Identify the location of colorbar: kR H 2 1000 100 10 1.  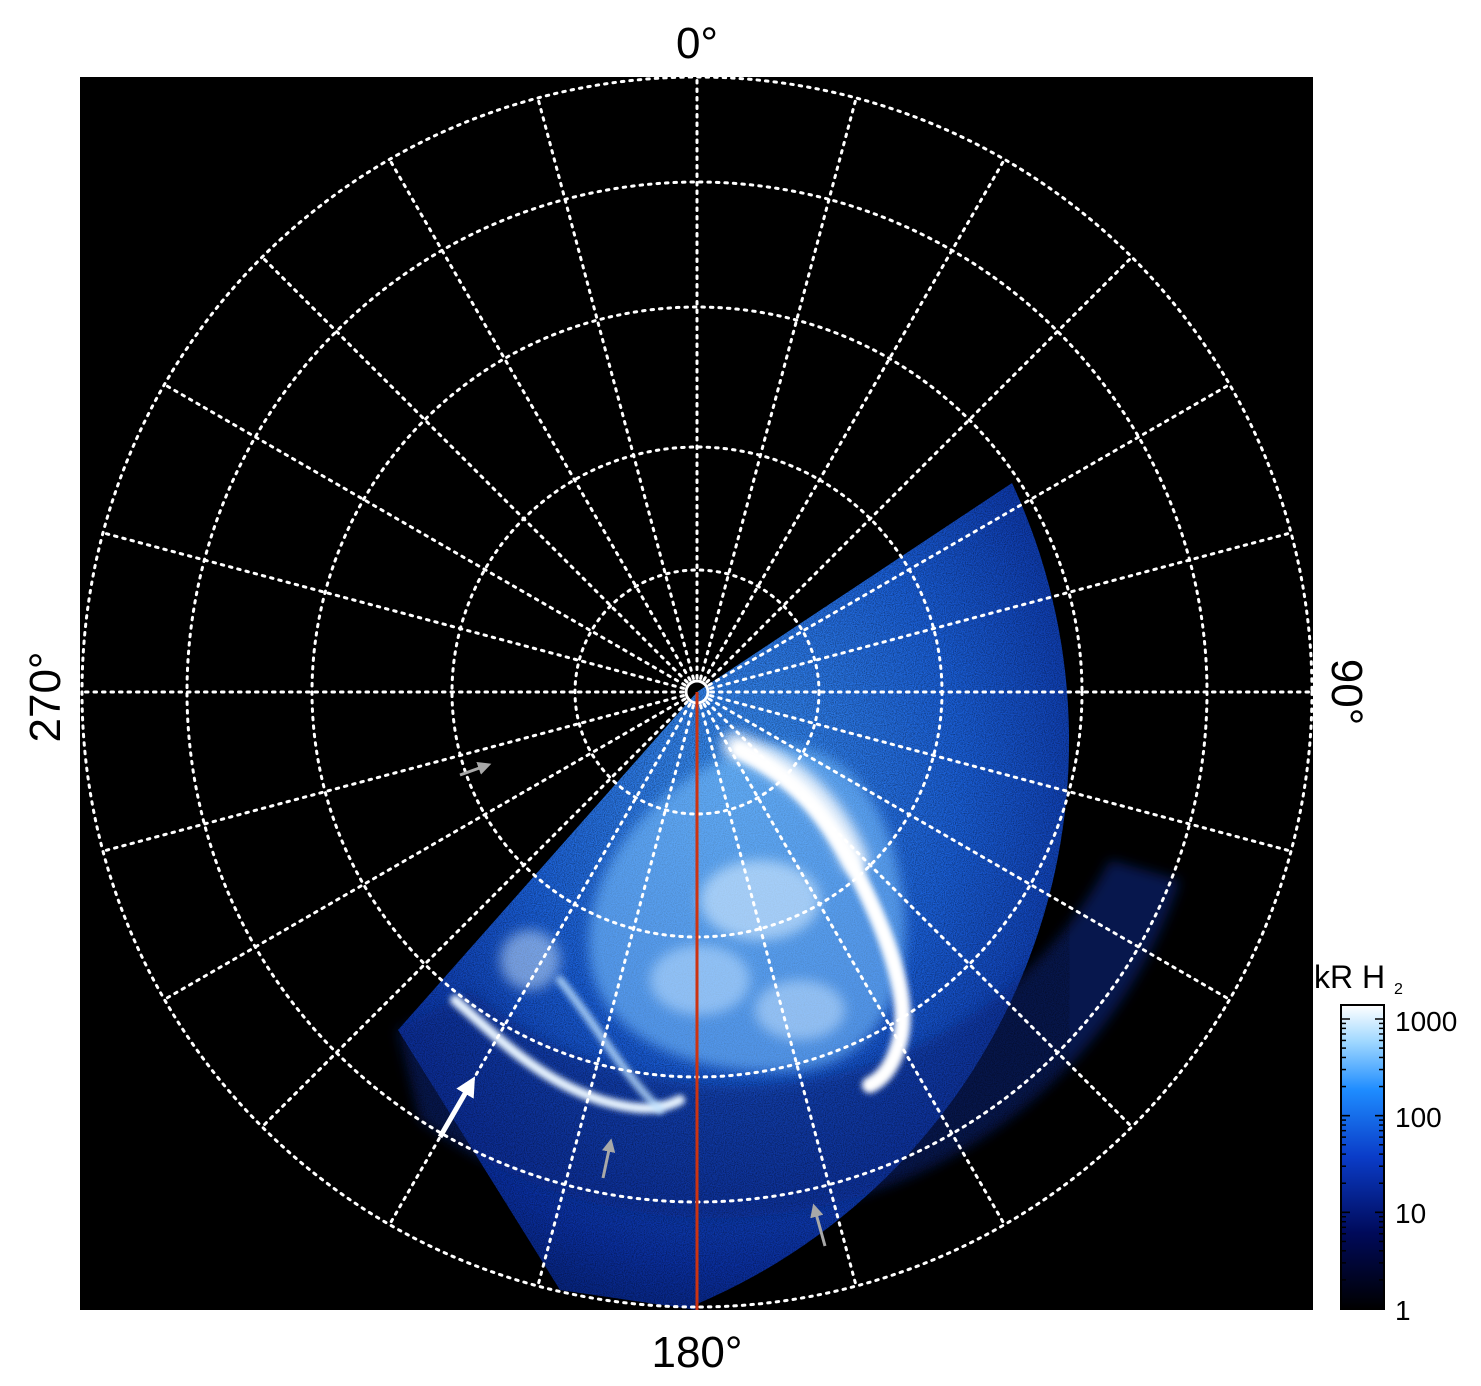
(1385, 1142).